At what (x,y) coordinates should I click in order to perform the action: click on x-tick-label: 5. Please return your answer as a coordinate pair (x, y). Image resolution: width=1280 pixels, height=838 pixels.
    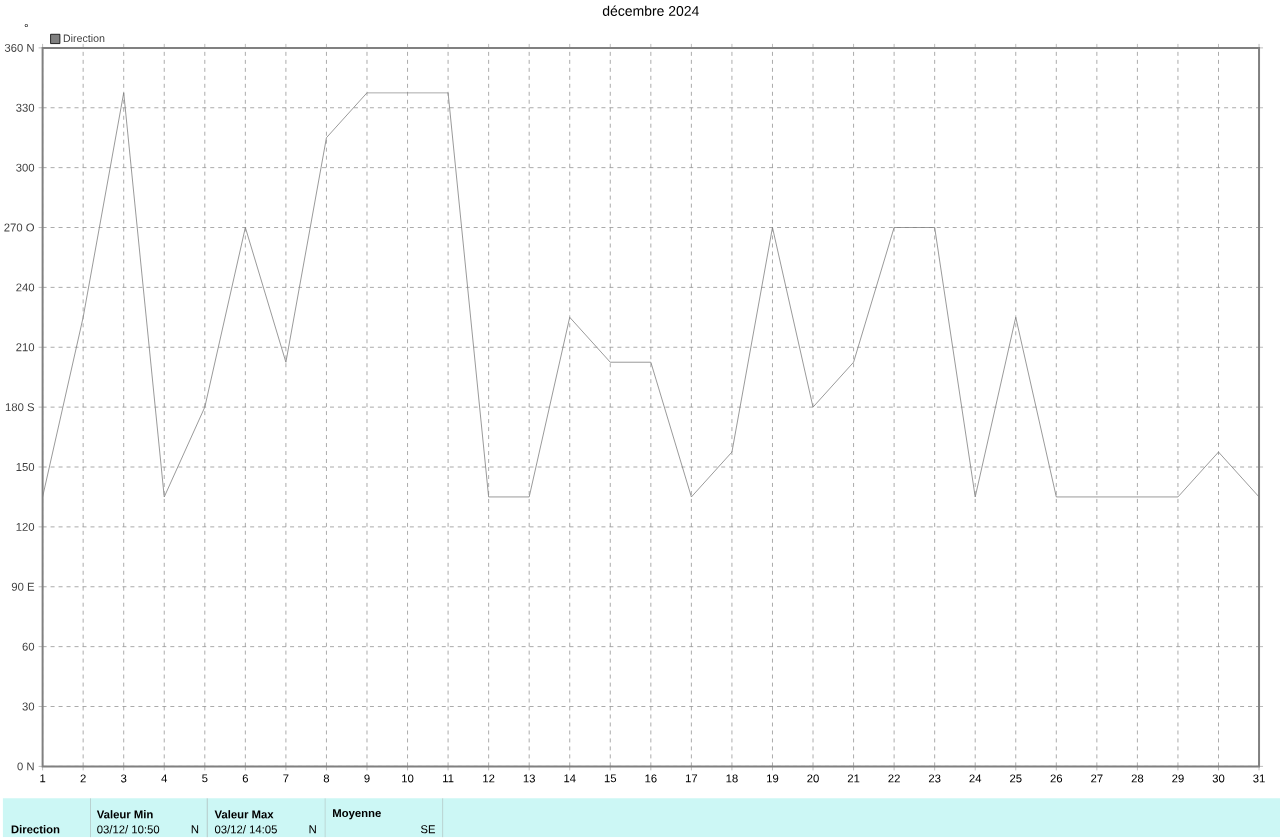
    Looking at the image, I should click on (205, 778).